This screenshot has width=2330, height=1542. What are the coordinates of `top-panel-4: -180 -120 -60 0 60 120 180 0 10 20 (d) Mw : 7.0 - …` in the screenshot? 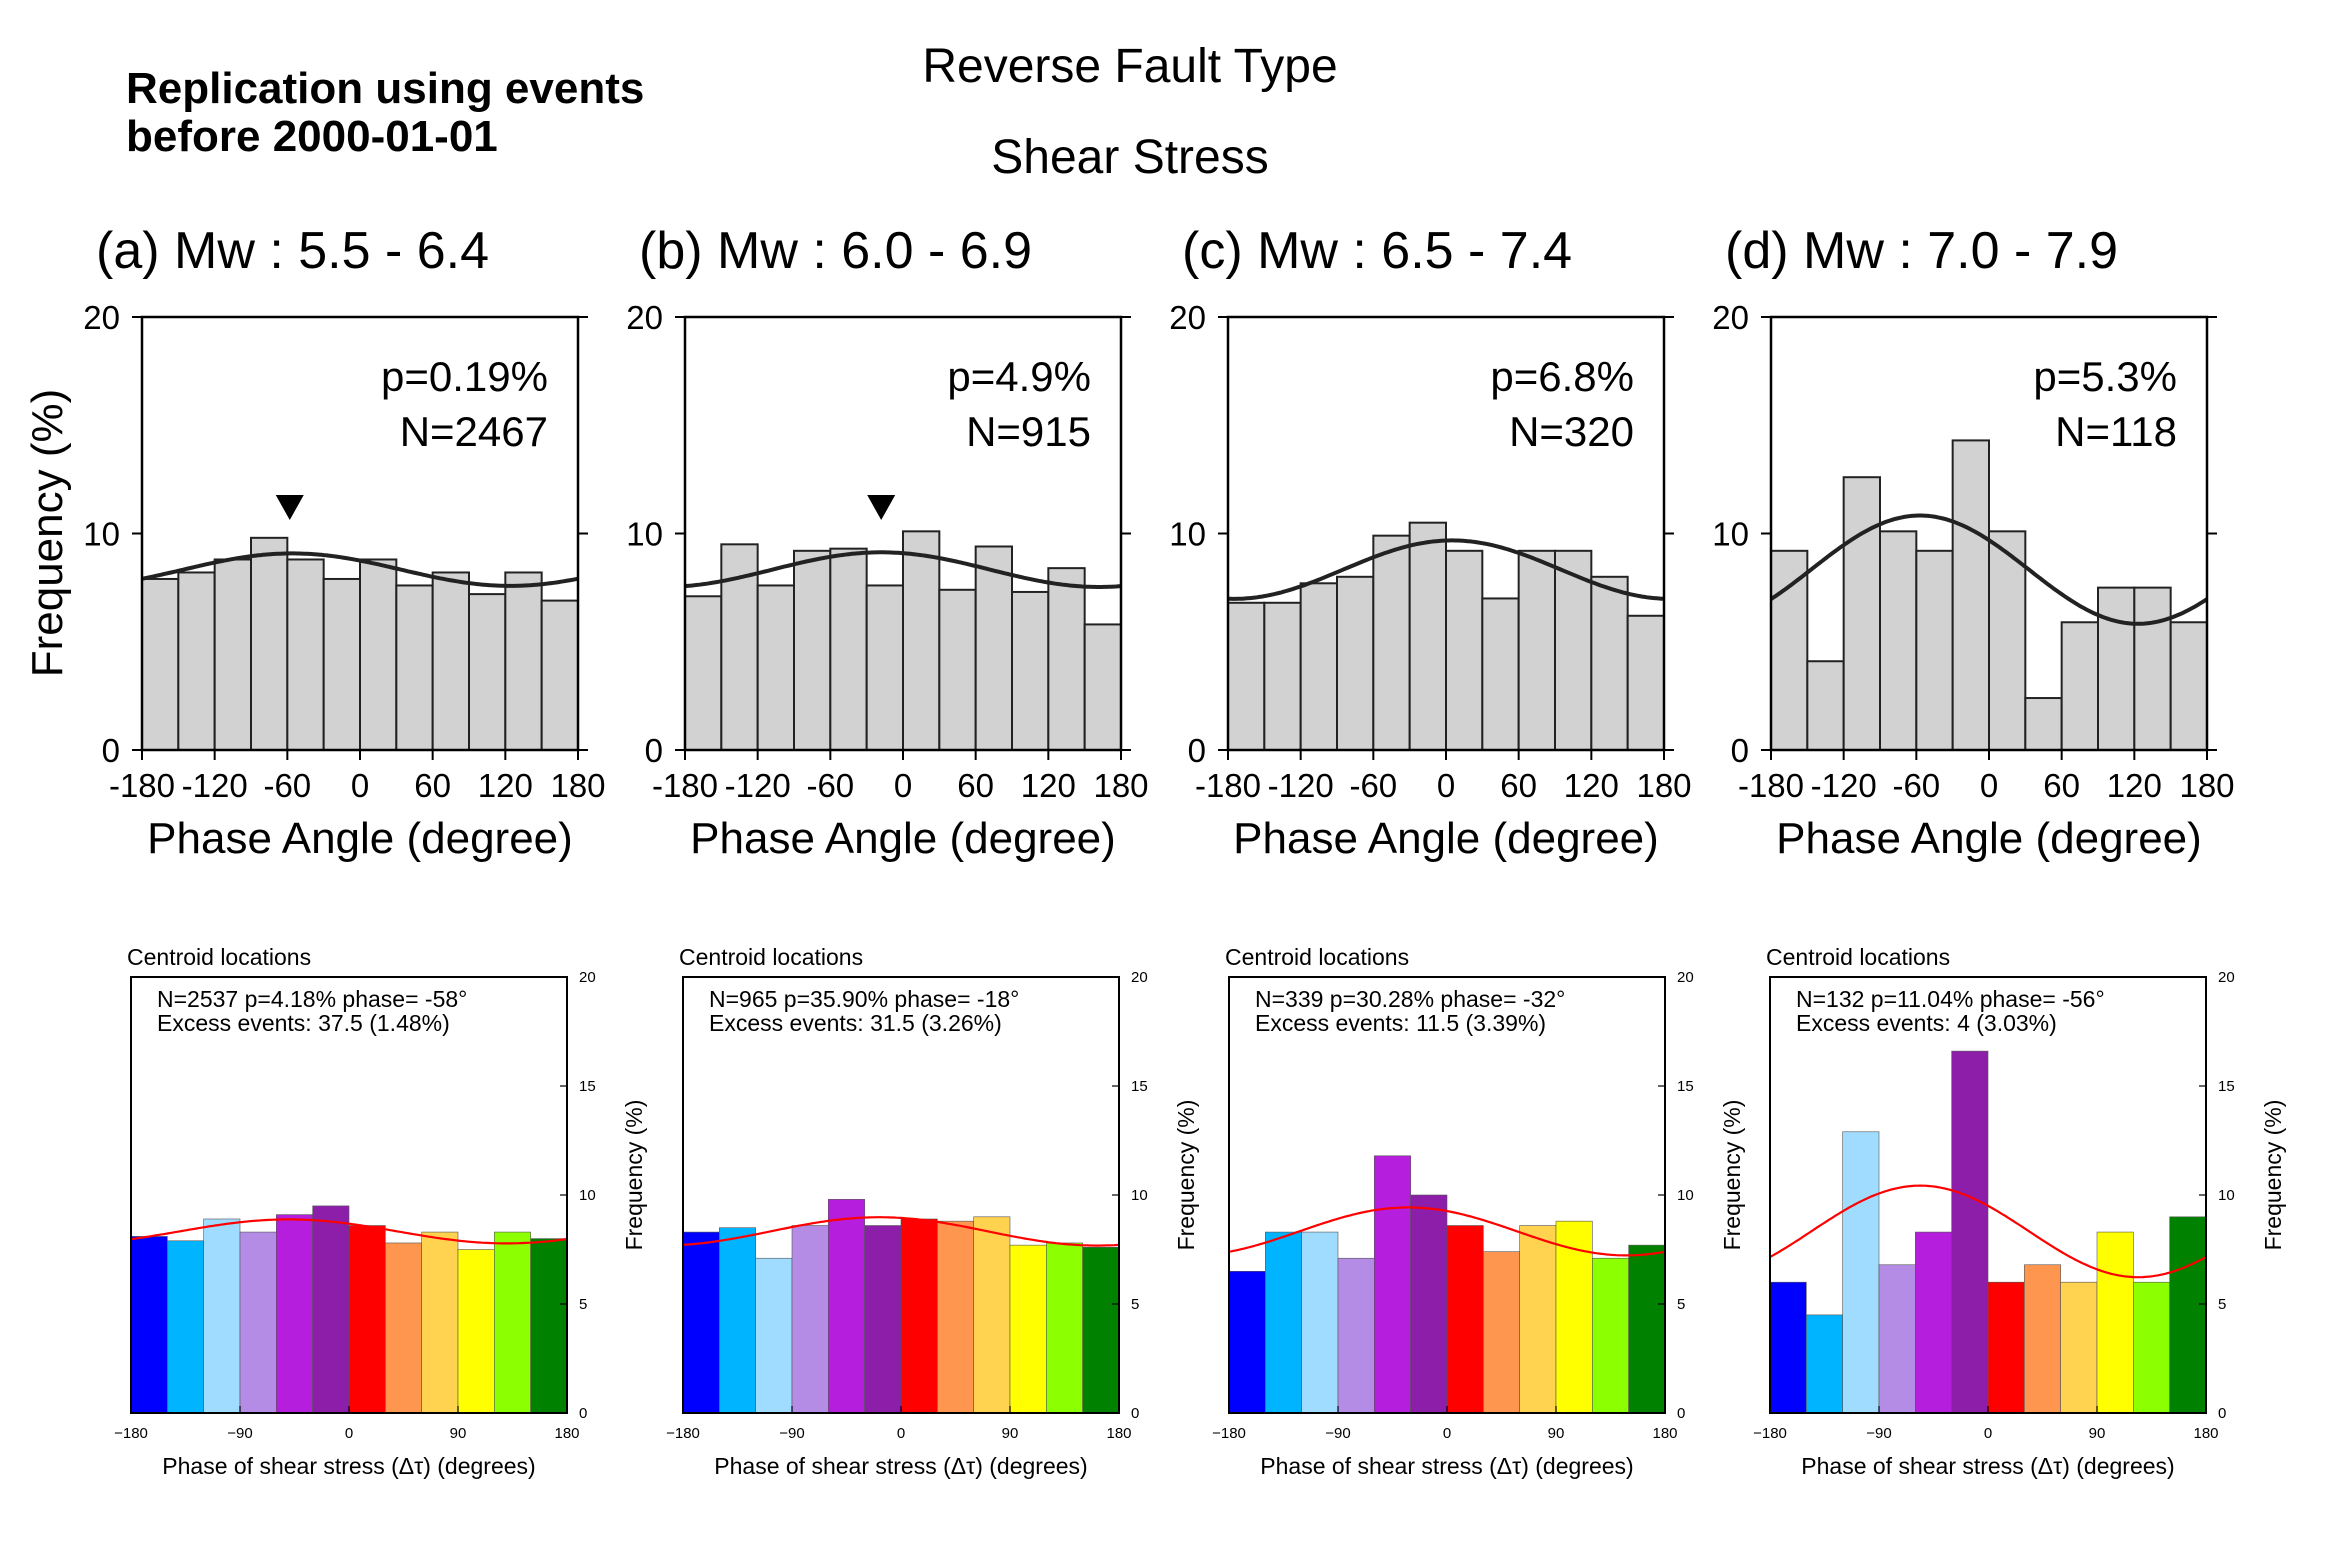 It's located at (1973, 542).